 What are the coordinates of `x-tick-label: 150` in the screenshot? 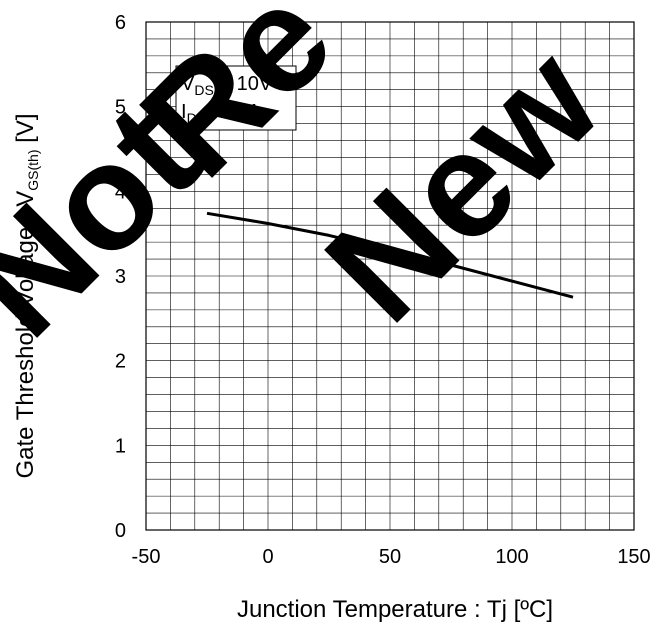 It's located at (633, 557).